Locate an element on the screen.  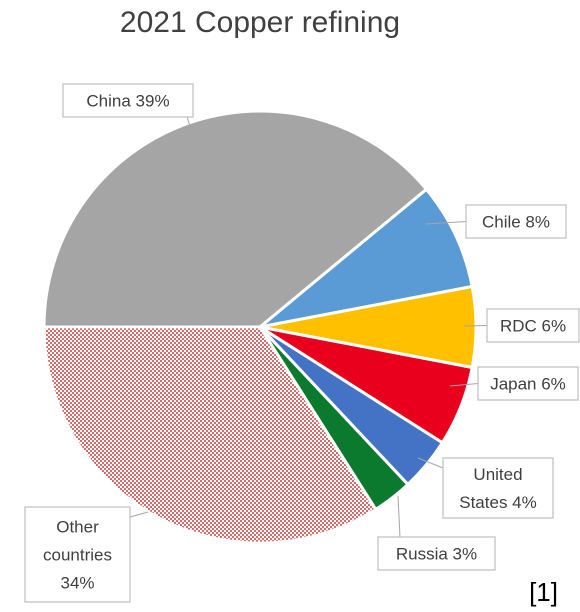
slice-label: Other is located at coordinates (77, 527).